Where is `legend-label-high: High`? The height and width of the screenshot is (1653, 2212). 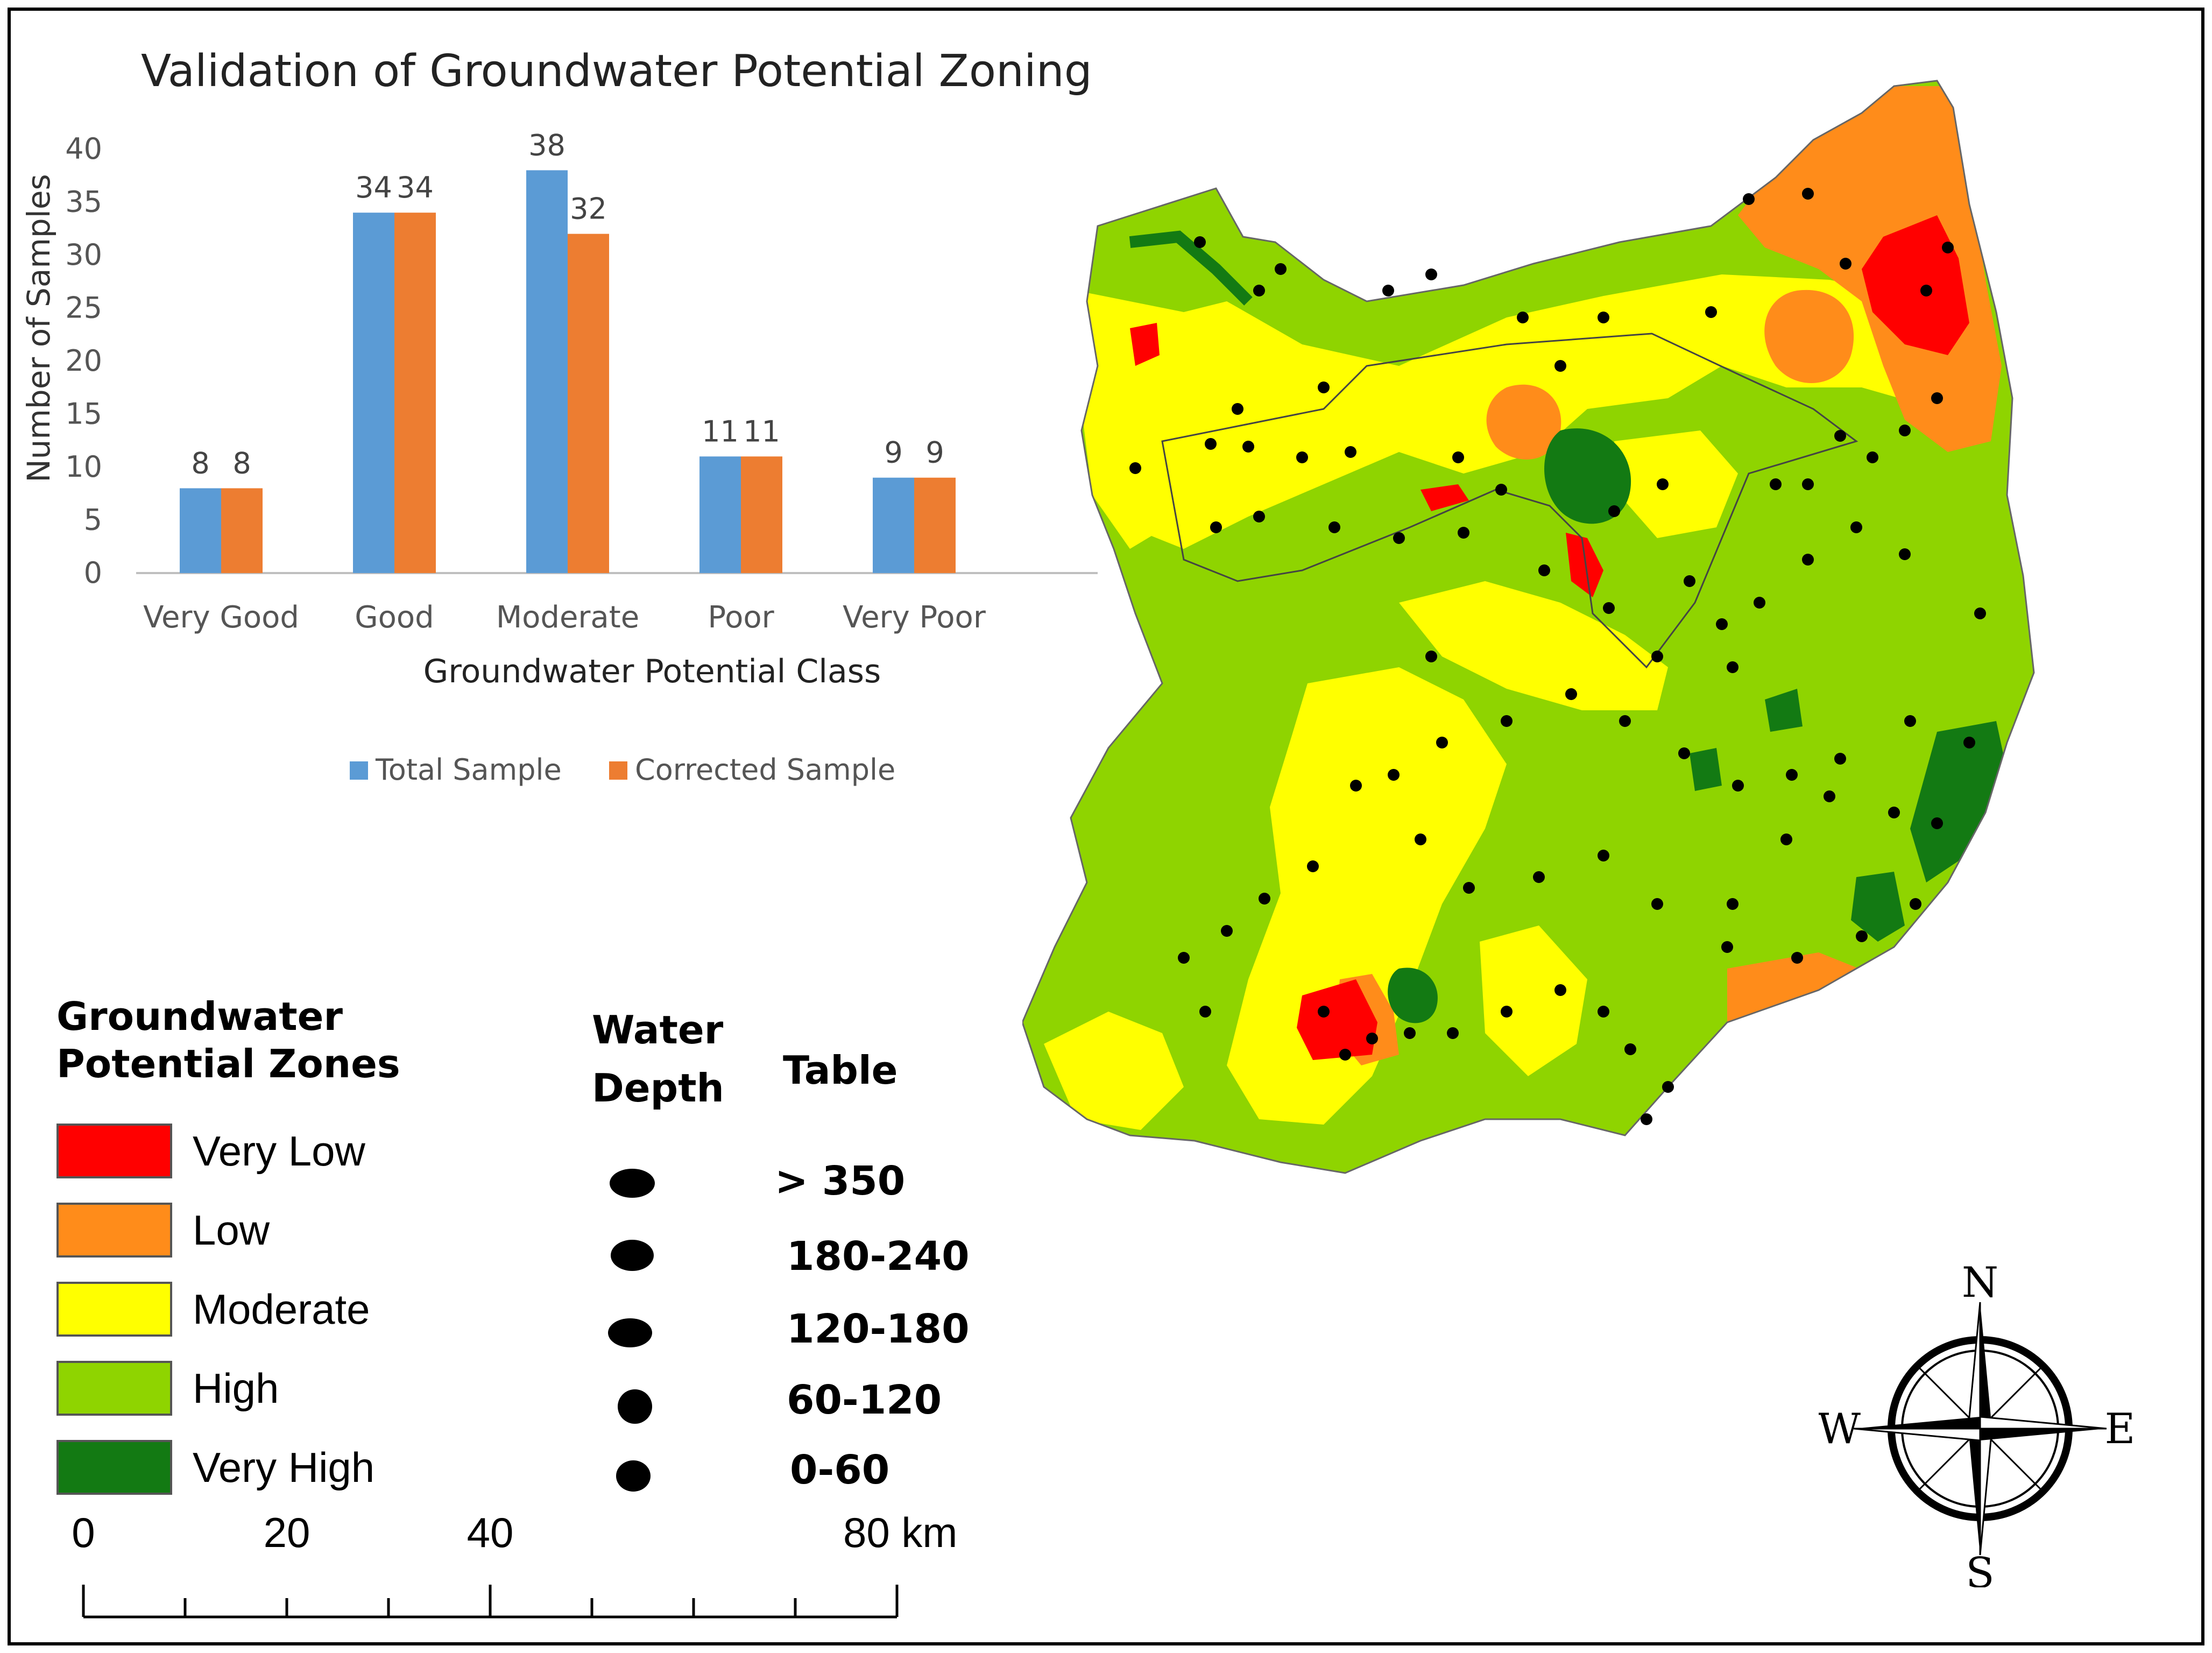
legend-label-high: High is located at coordinates (236, 1388).